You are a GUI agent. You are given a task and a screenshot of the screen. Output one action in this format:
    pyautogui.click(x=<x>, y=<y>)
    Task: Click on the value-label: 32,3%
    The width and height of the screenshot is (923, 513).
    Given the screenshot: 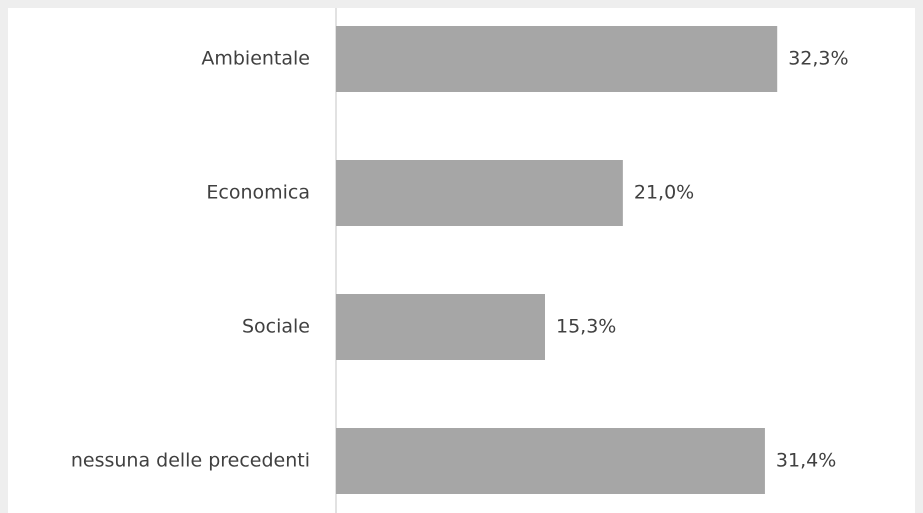 What is the action you would take?
    pyautogui.click(x=818, y=59)
    